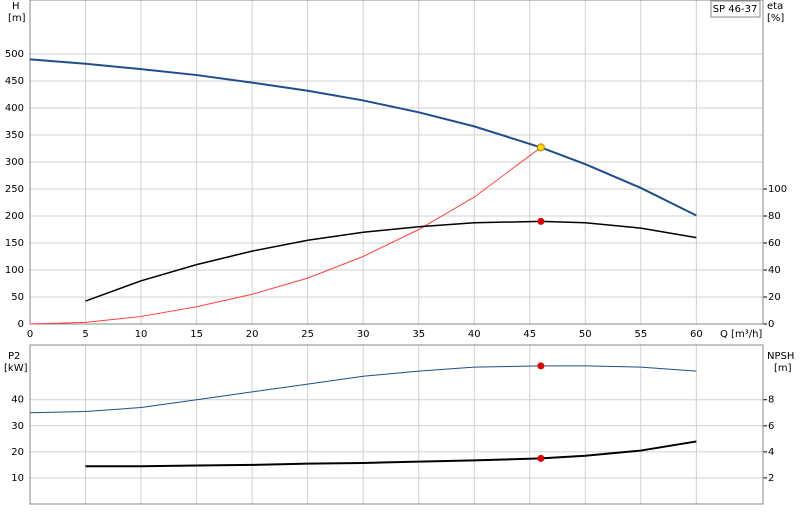 The height and width of the screenshot is (520, 800). I want to click on x-tick-label: 20, so click(252, 334).